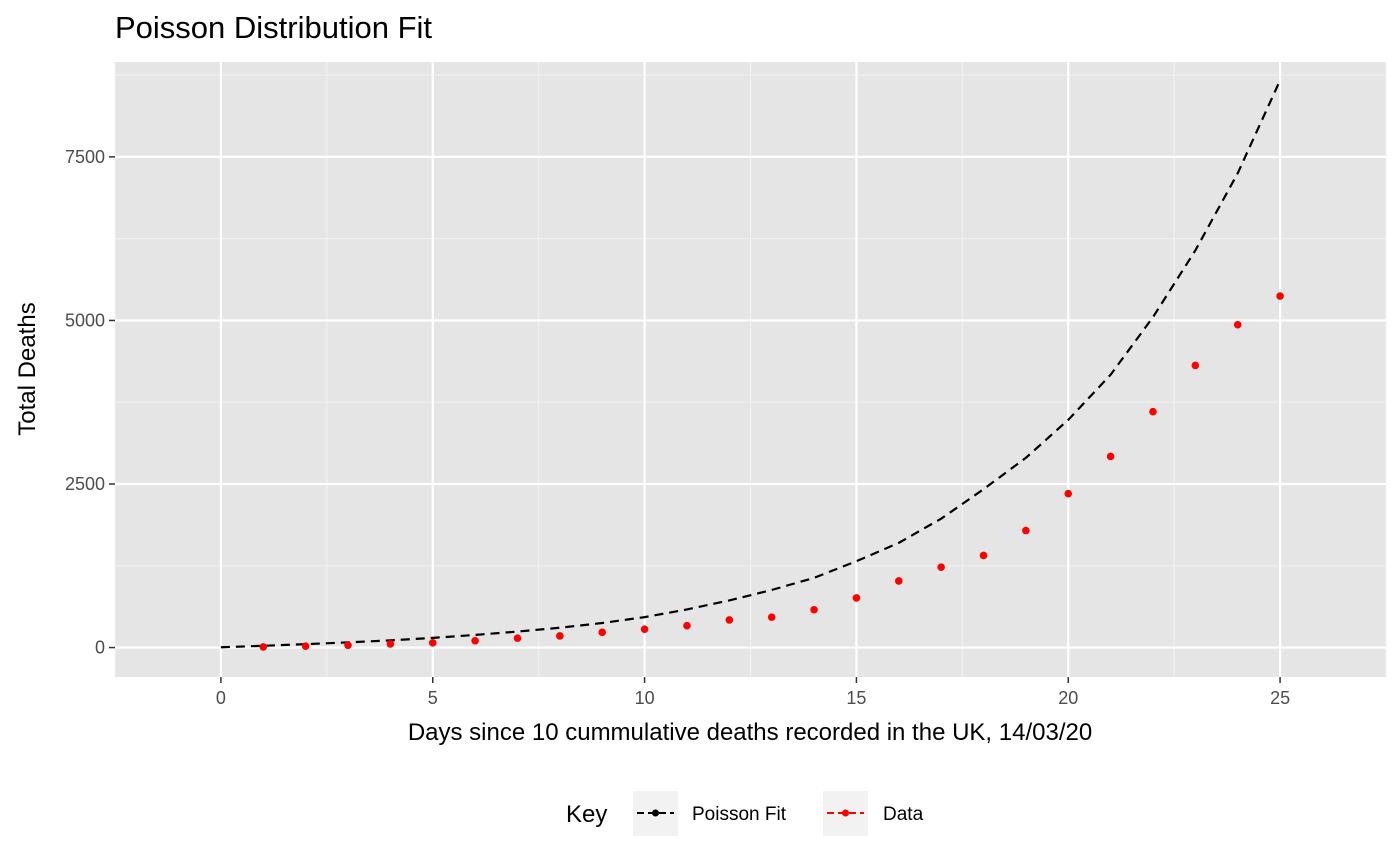  I want to click on x-tick-label: 10, so click(645, 698).